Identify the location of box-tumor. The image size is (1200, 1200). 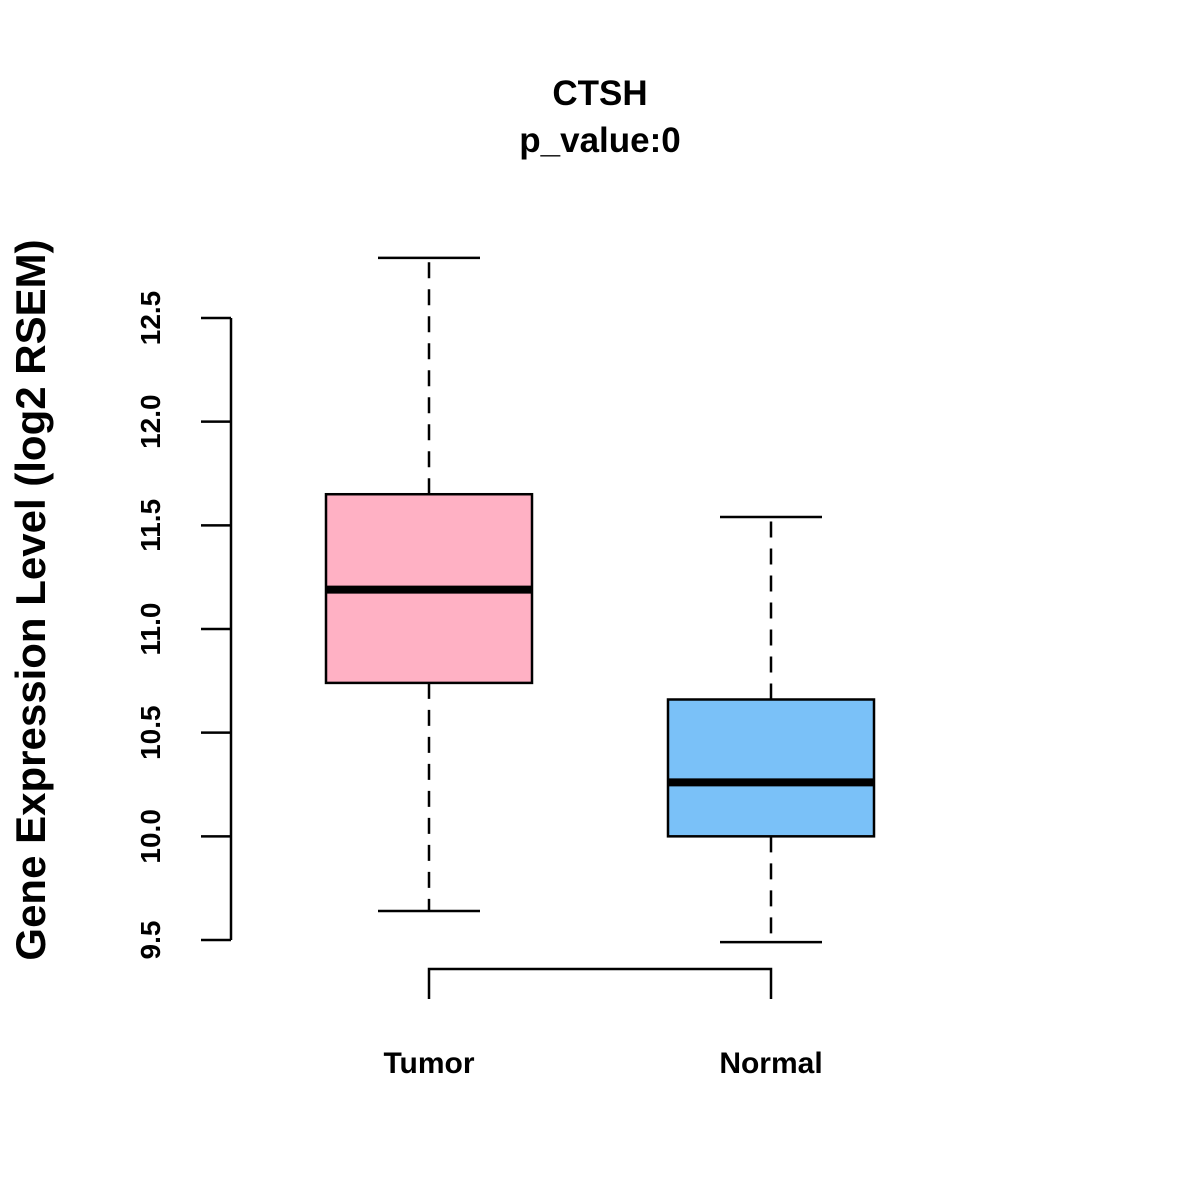
(429, 584).